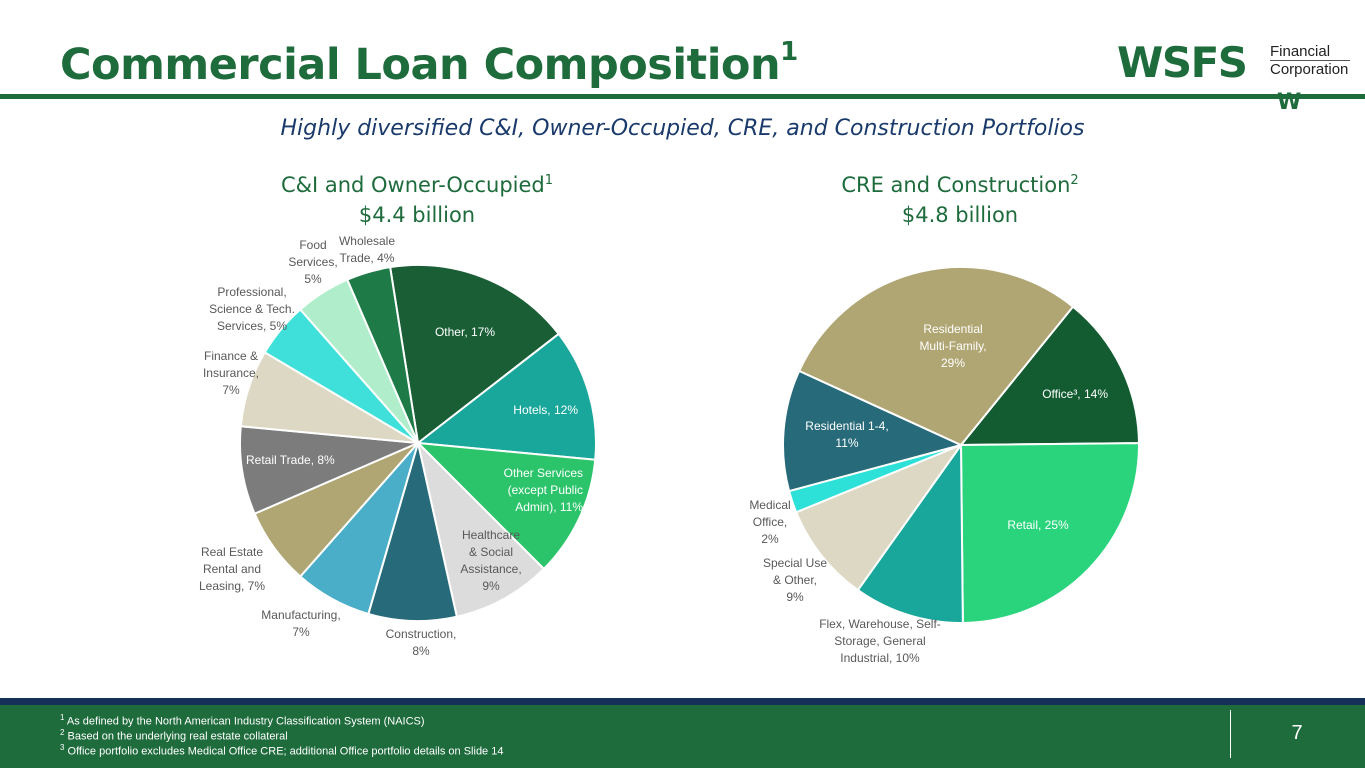  Describe the element at coordinates (252, 309) in the screenshot. I see `ci-slice-label-10: Professional, Science & Tech. Services, 5%` at that location.